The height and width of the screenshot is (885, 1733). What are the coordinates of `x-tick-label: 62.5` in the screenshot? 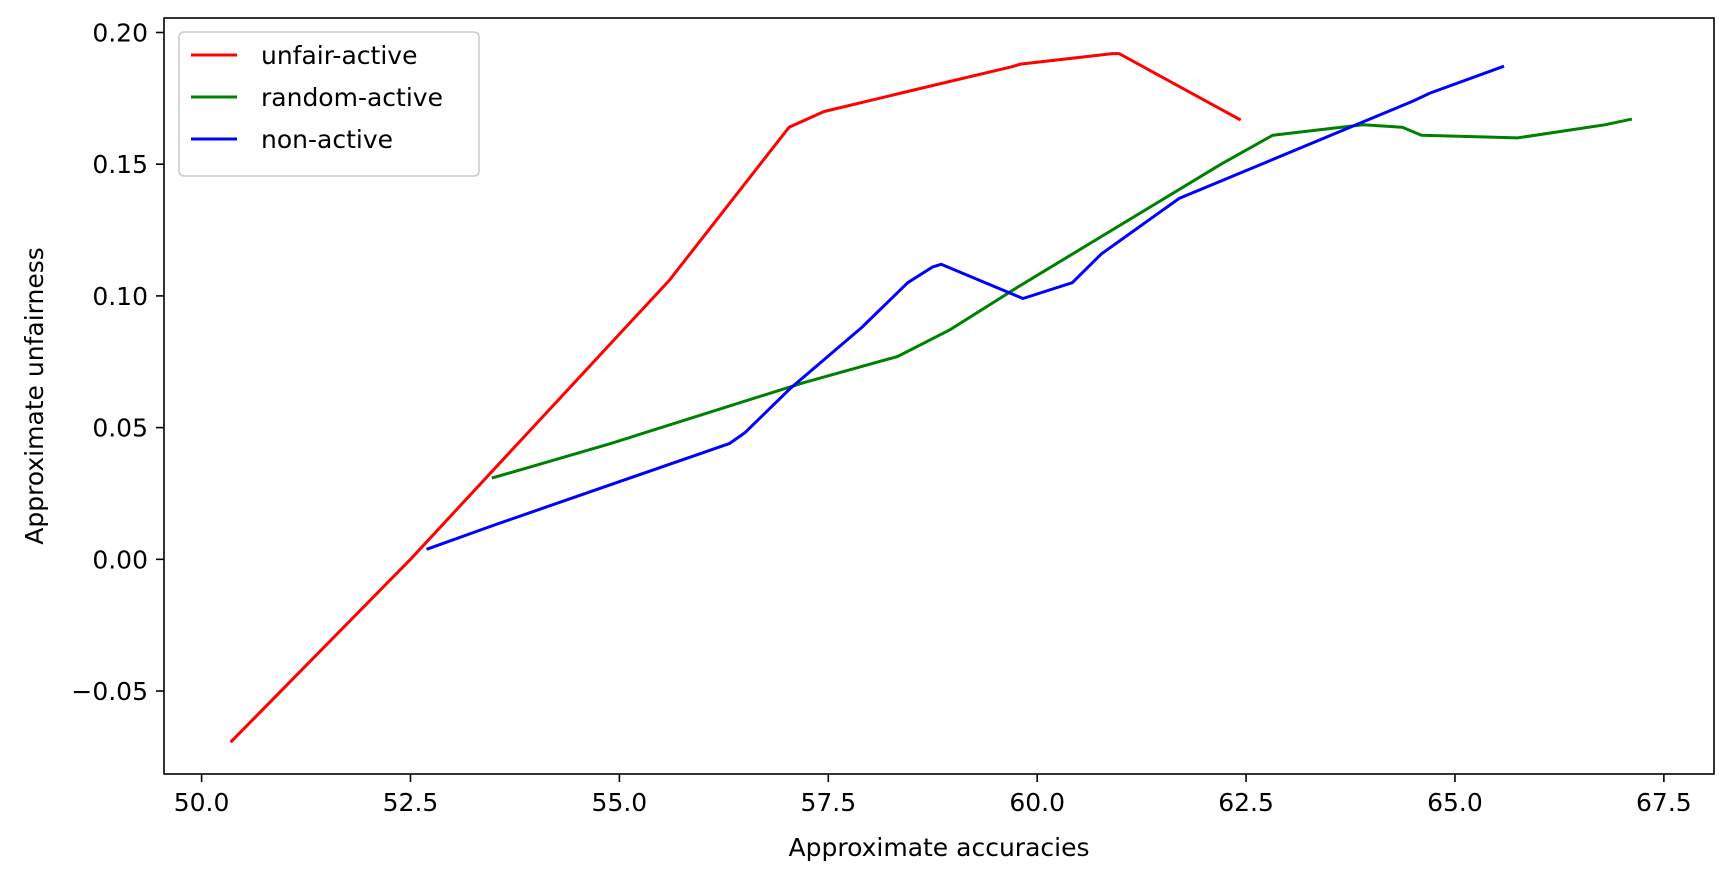 It's located at (1246, 802).